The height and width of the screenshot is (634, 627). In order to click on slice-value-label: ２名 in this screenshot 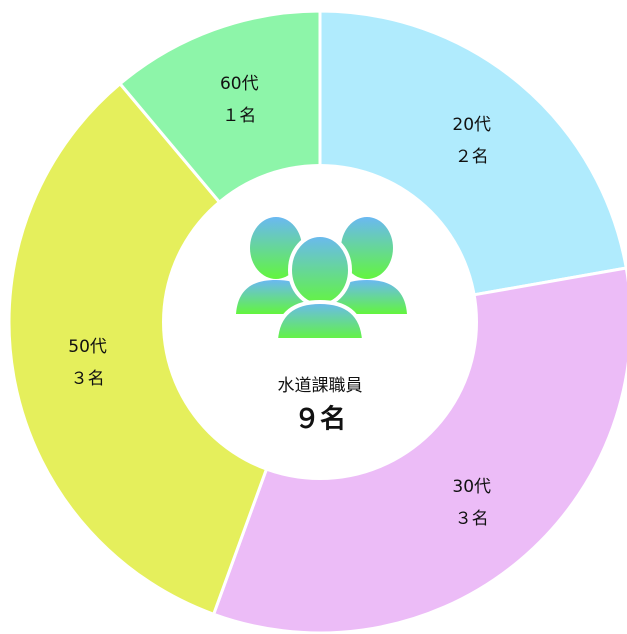, I will do `click(472, 157)`.